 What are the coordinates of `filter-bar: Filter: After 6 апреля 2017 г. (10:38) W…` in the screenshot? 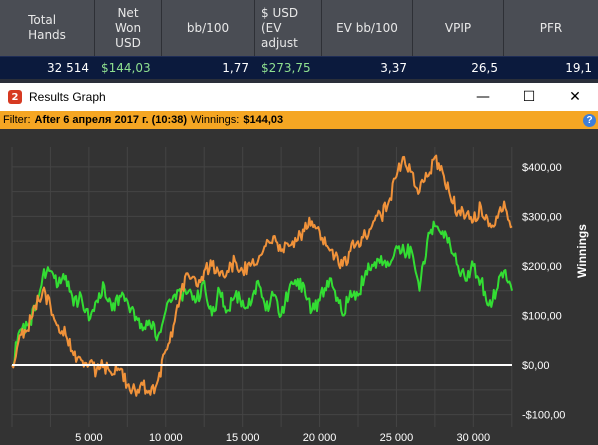 It's located at (299, 120).